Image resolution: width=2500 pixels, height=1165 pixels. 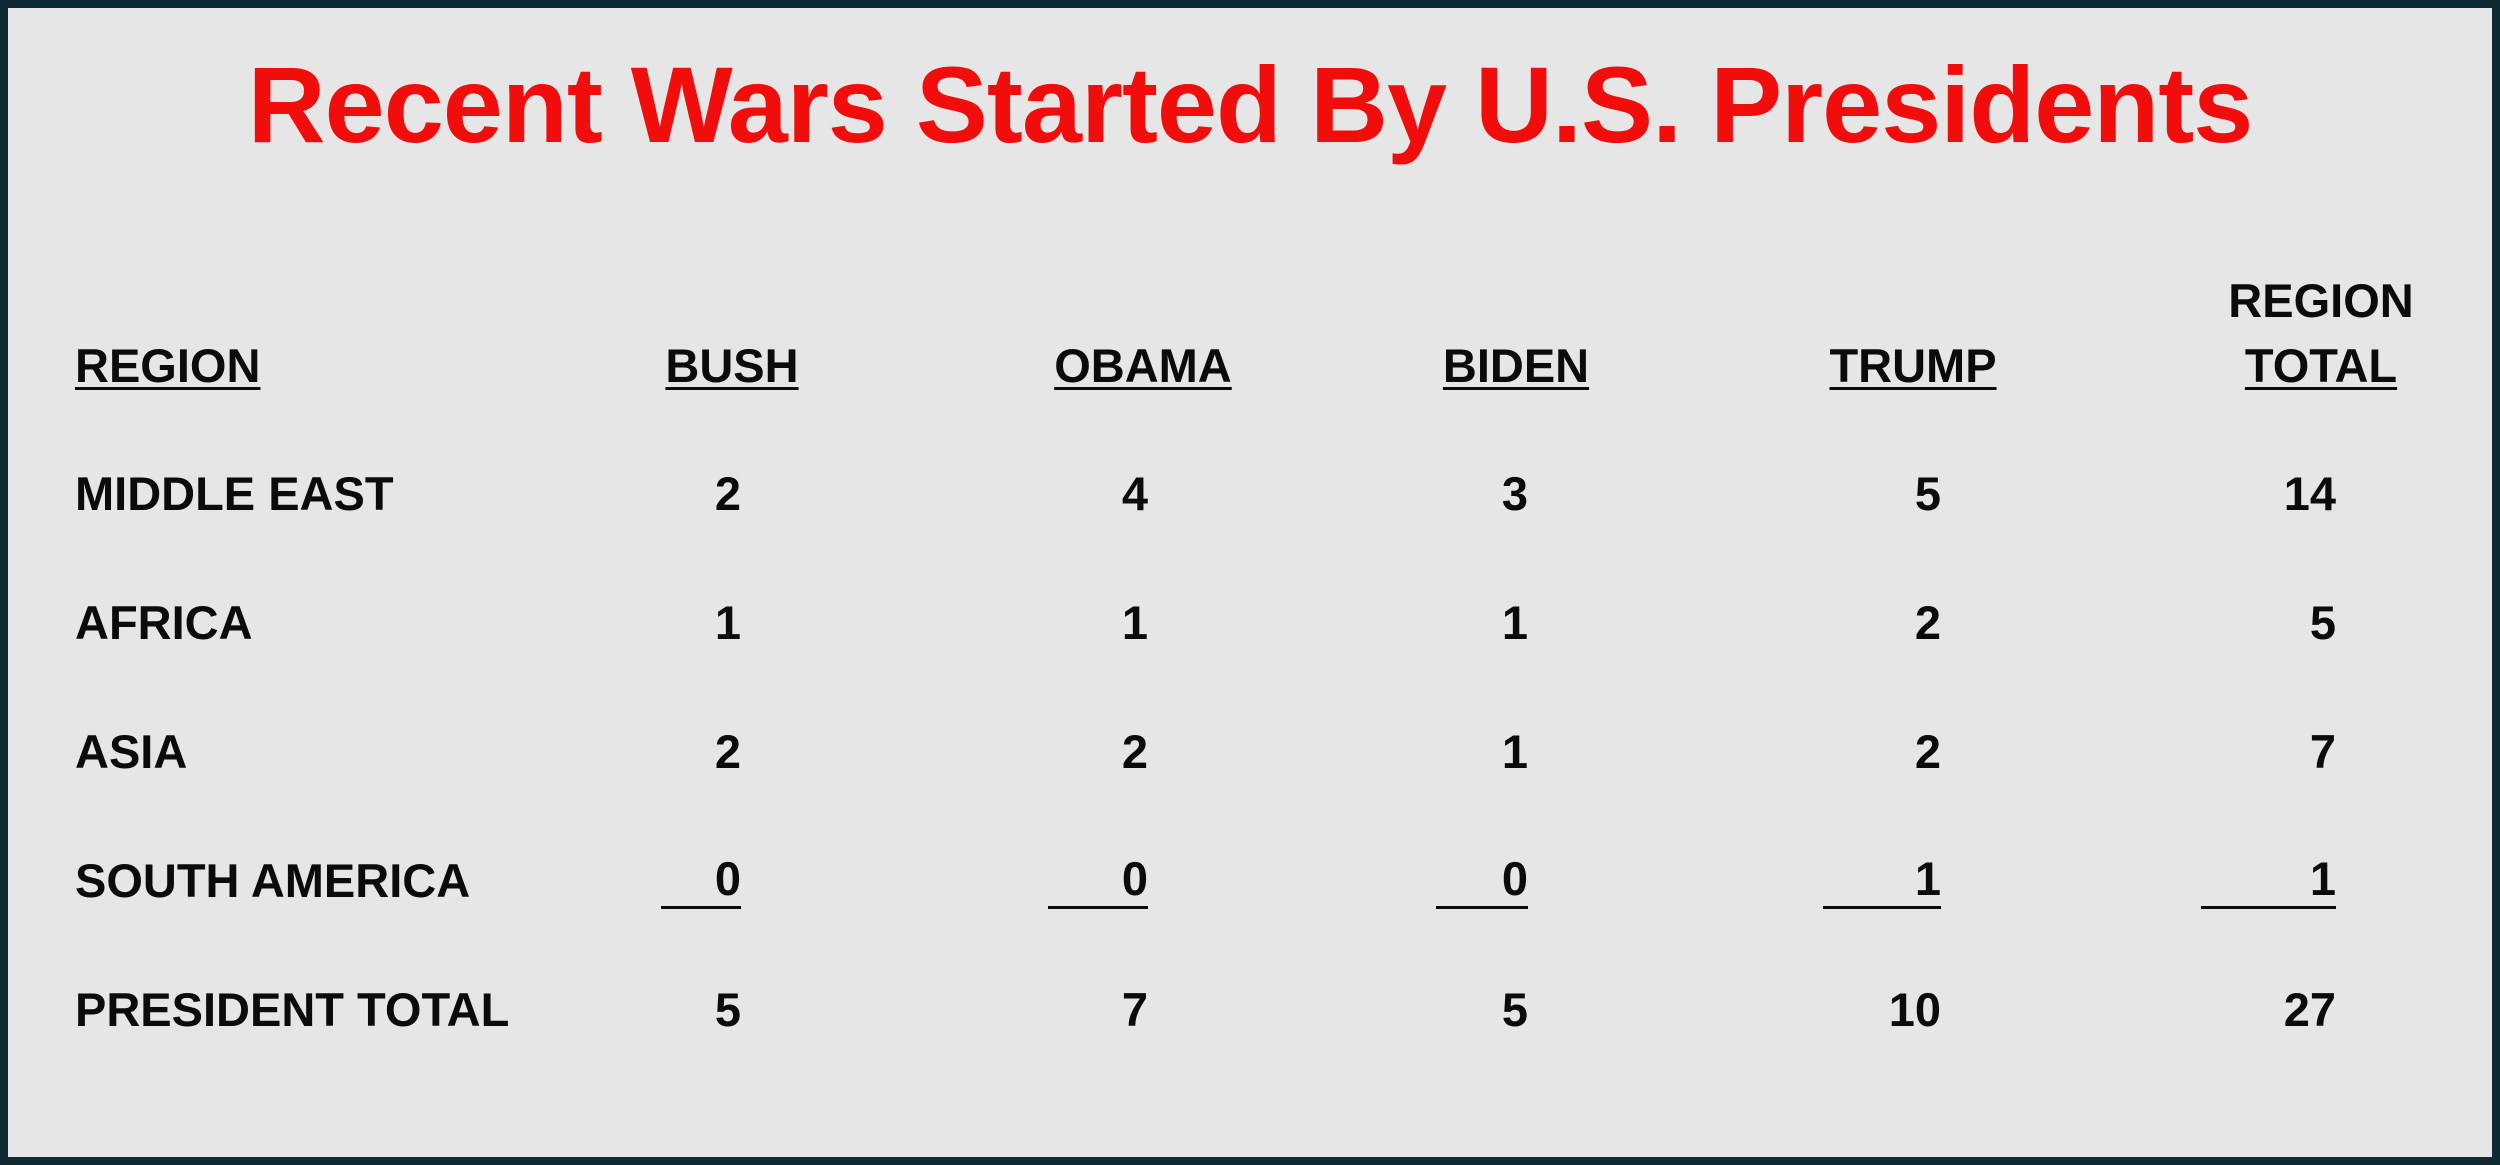 What do you see at coordinates (1250, 104) in the screenshot?
I see `page-title: Recent Wars Started By U.S. Presidents` at bounding box center [1250, 104].